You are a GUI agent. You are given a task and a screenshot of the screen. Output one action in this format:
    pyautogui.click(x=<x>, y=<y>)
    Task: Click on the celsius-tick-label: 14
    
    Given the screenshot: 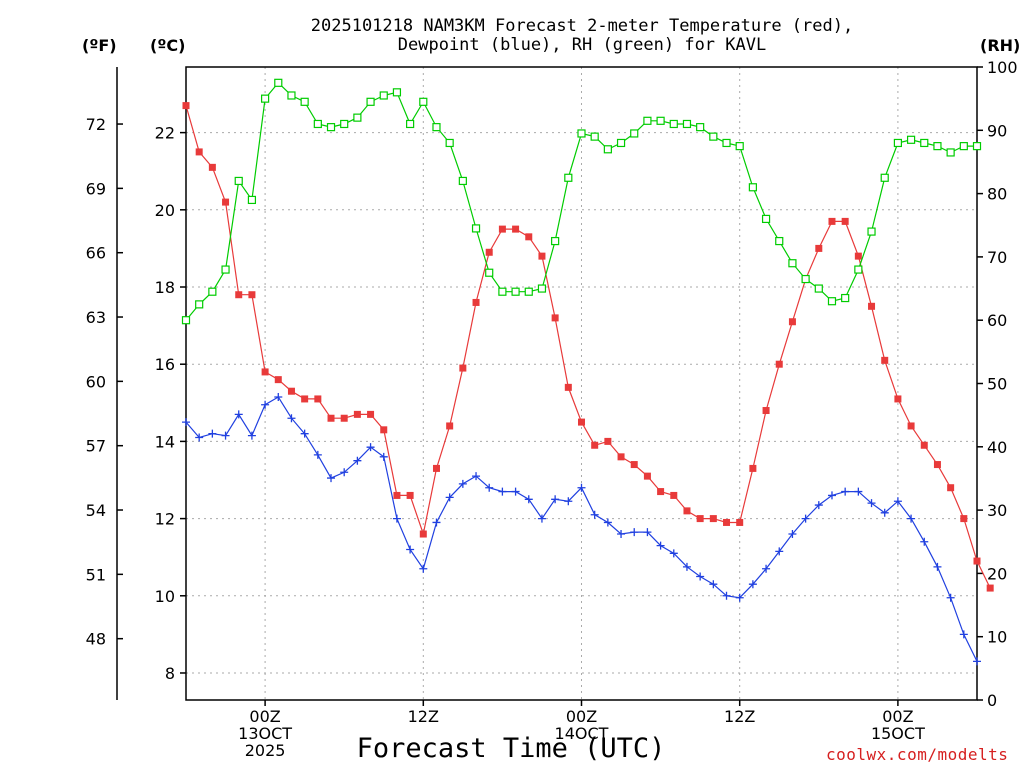 What is the action you would take?
    pyautogui.click(x=165, y=441)
    